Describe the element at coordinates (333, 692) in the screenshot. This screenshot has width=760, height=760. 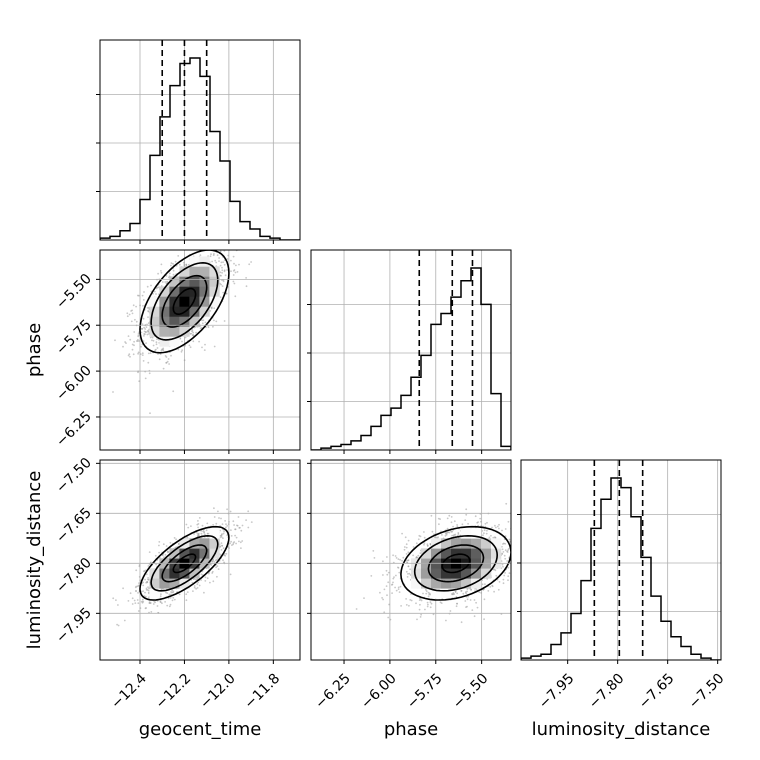
I see `x-tick-label: −6.25` at that location.